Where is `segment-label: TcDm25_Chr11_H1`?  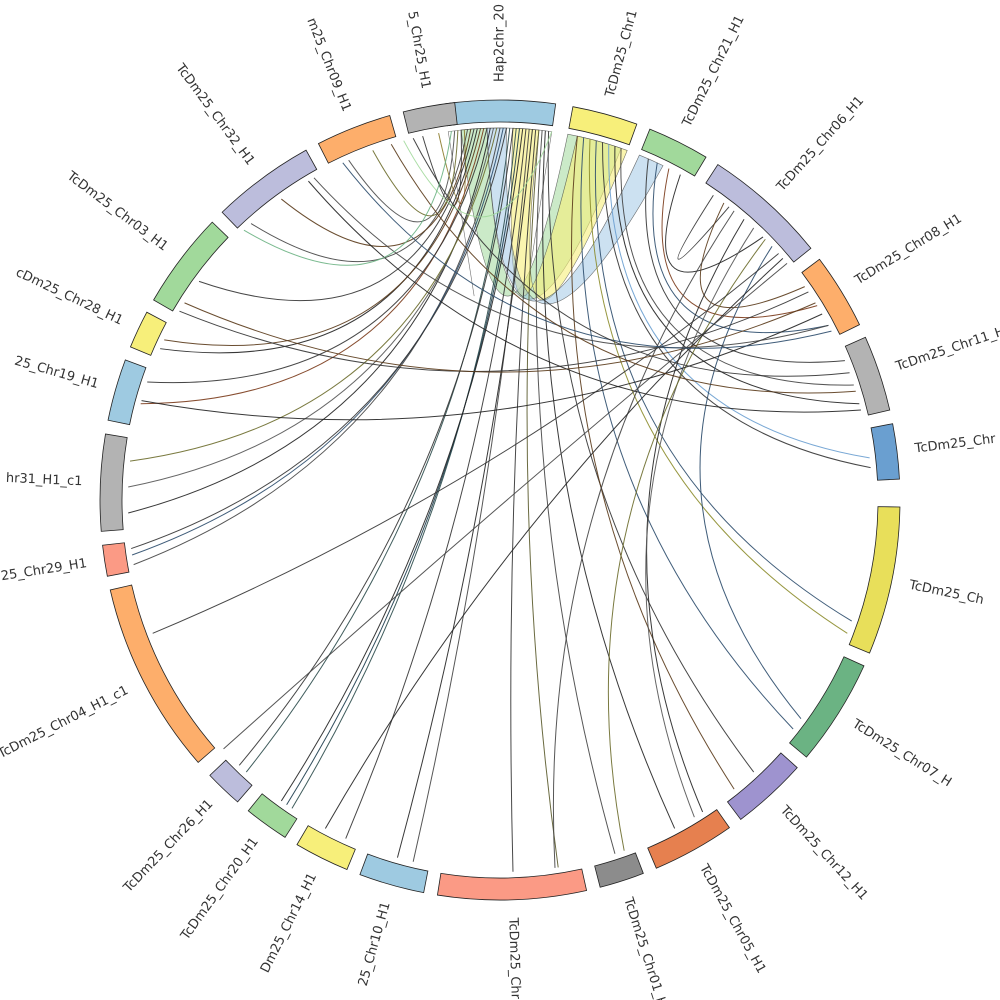
segment-label: TcDm25_Chr11_H1 is located at coordinates (946, 347).